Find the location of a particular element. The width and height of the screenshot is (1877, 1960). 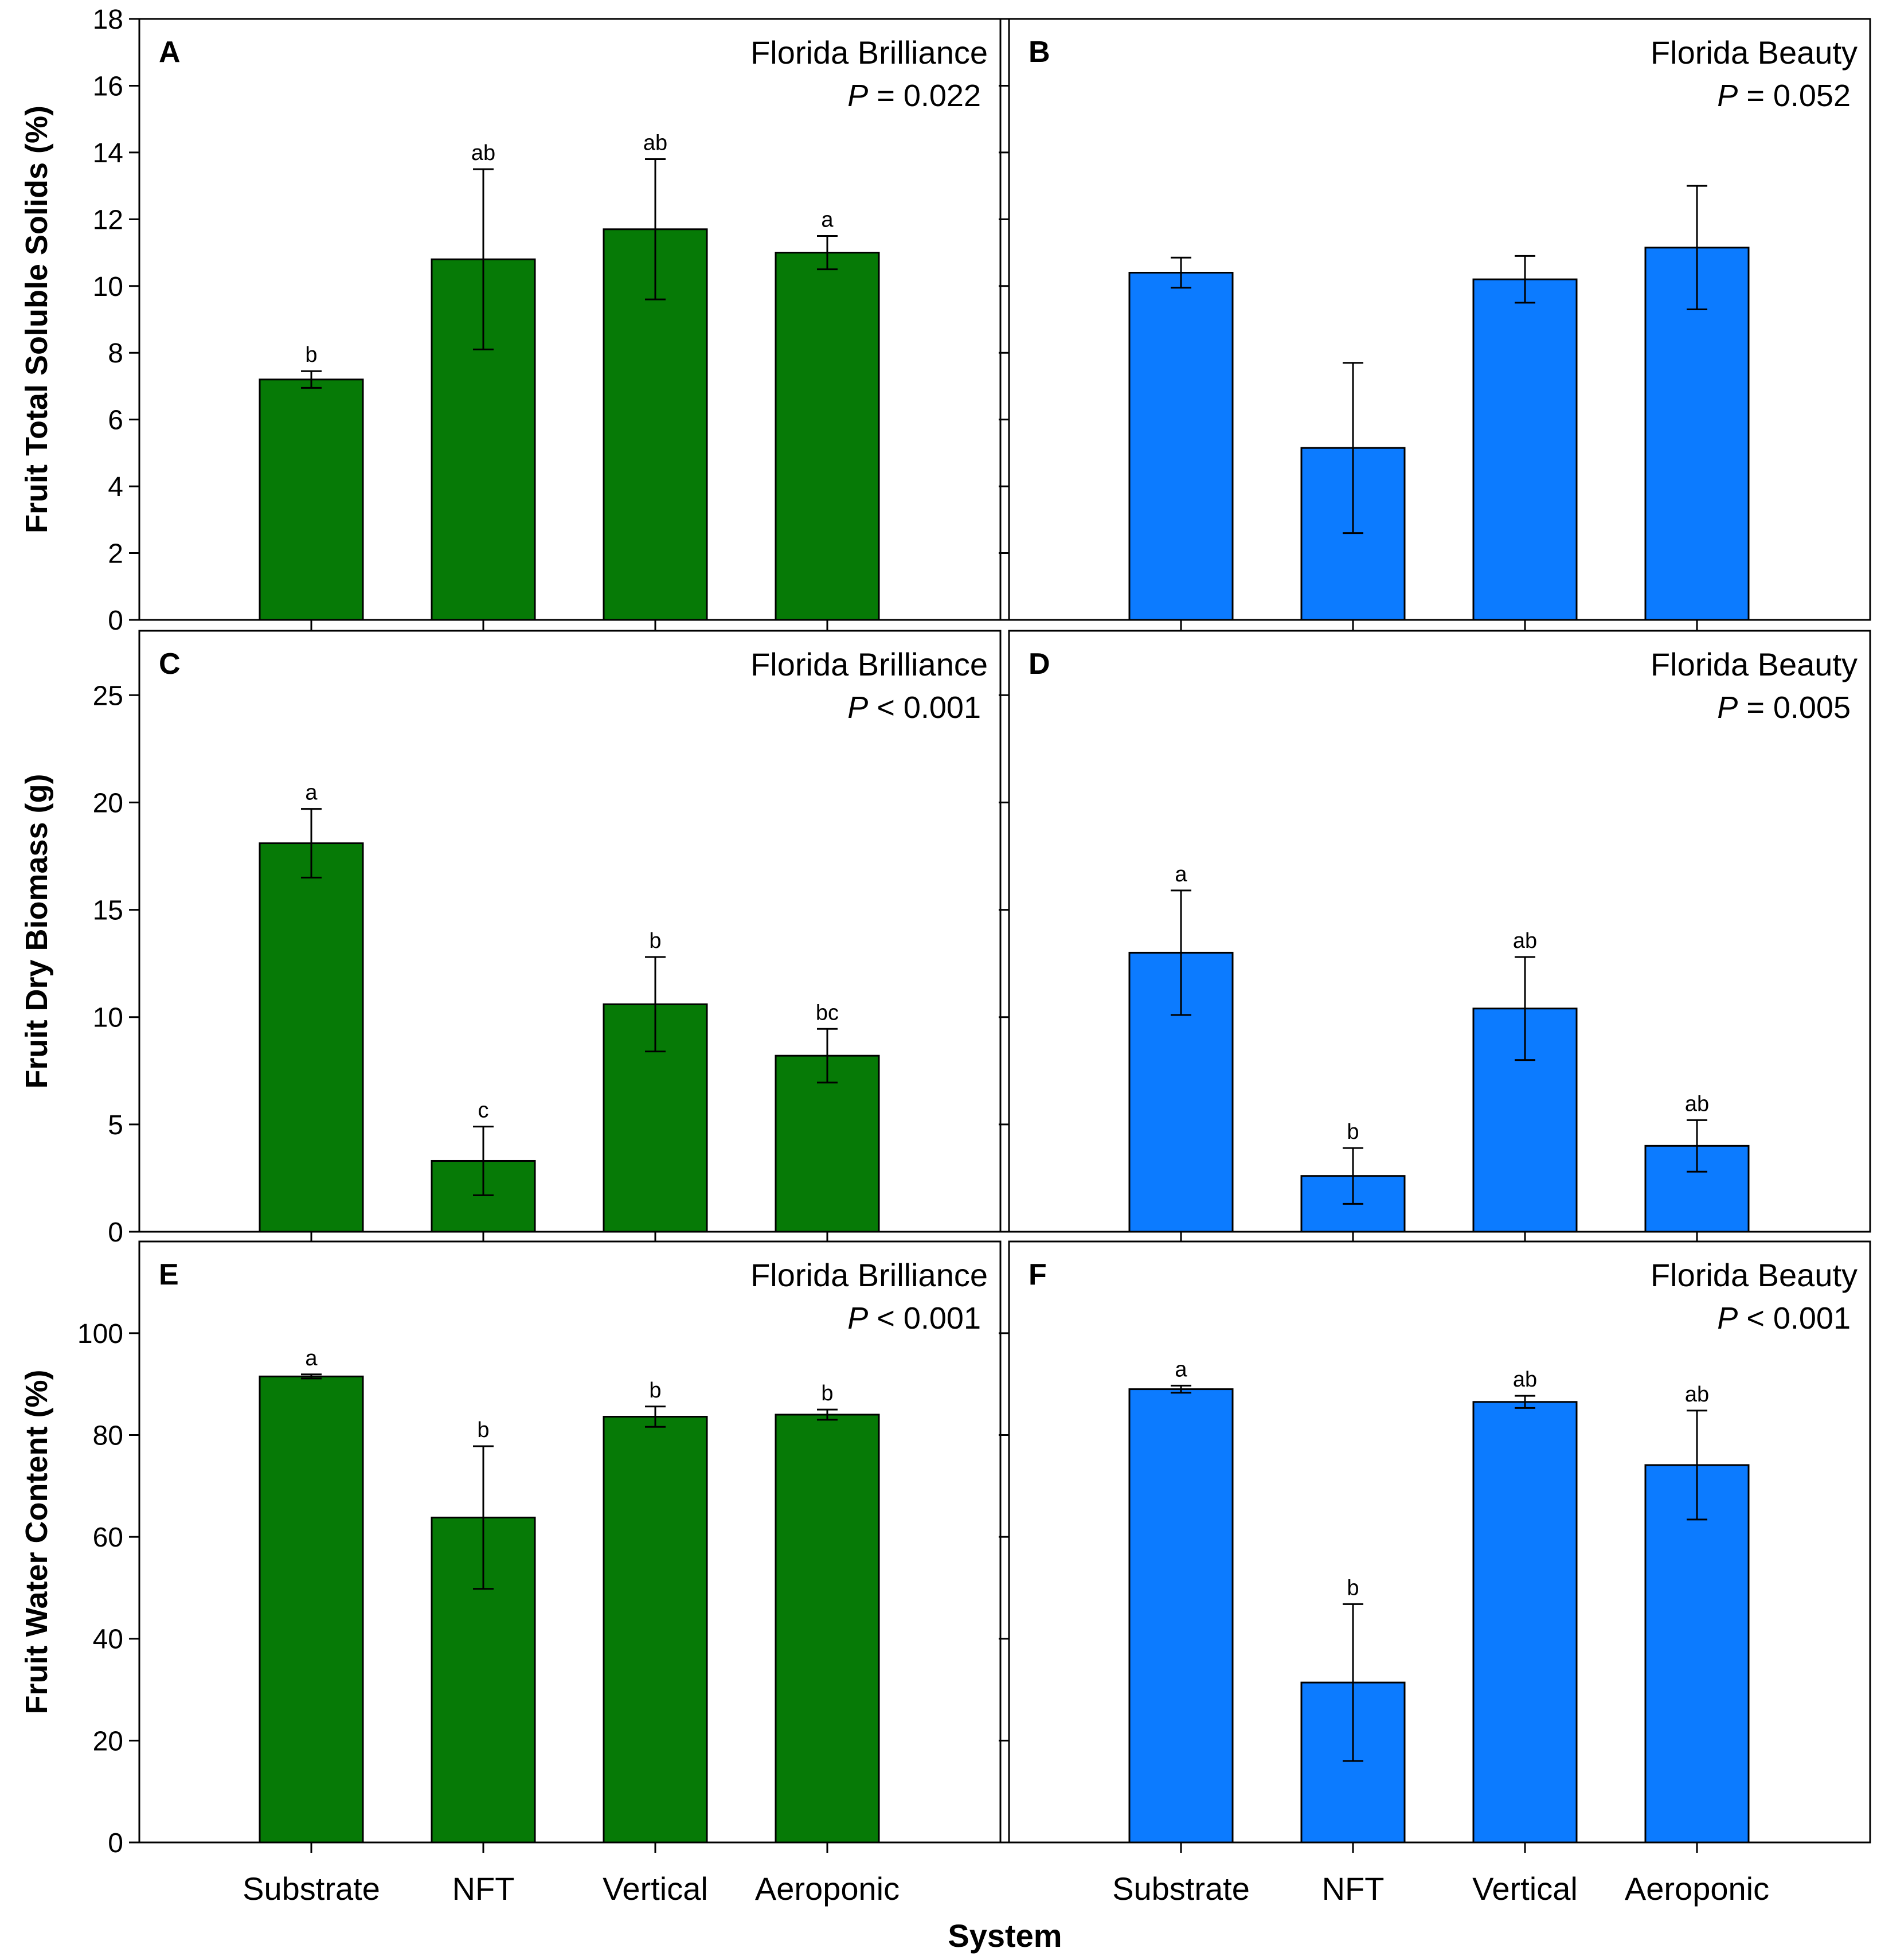

y-tick-label: 5 is located at coordinates (116, 1125).